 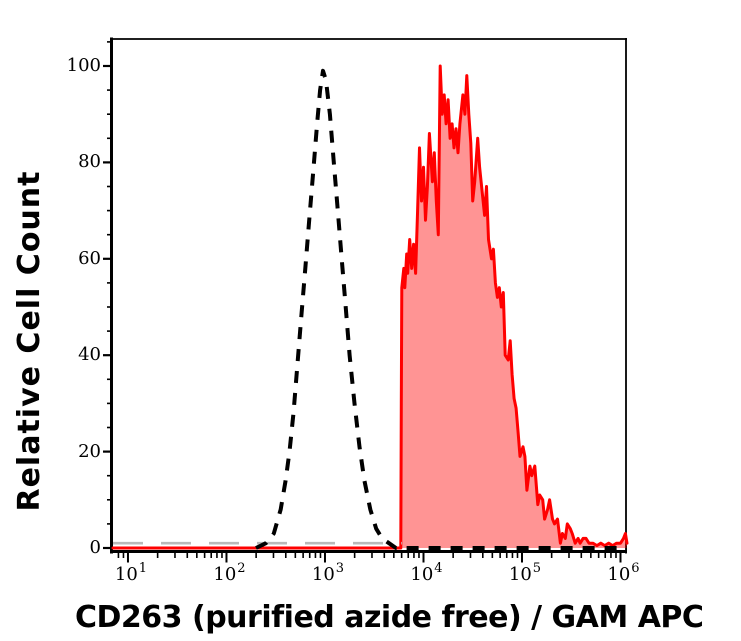 What do you see at coordinates (29, 341) in the screenshot?
I see `y-axis-title: Relative Cell Count` at bounding box center [29, 341].